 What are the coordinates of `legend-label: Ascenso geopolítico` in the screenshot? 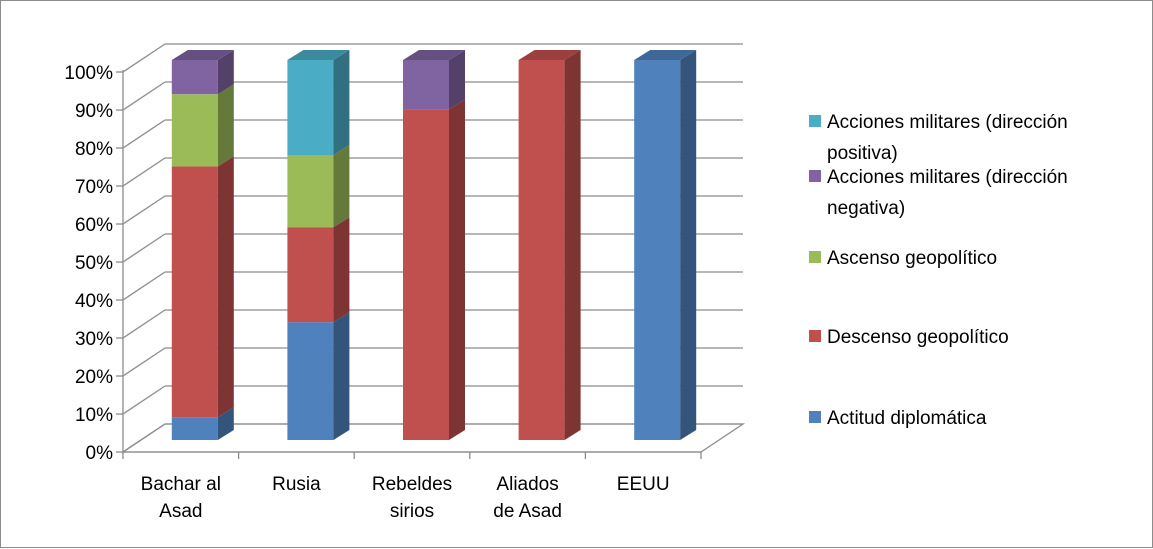 It's located at (912, 258).